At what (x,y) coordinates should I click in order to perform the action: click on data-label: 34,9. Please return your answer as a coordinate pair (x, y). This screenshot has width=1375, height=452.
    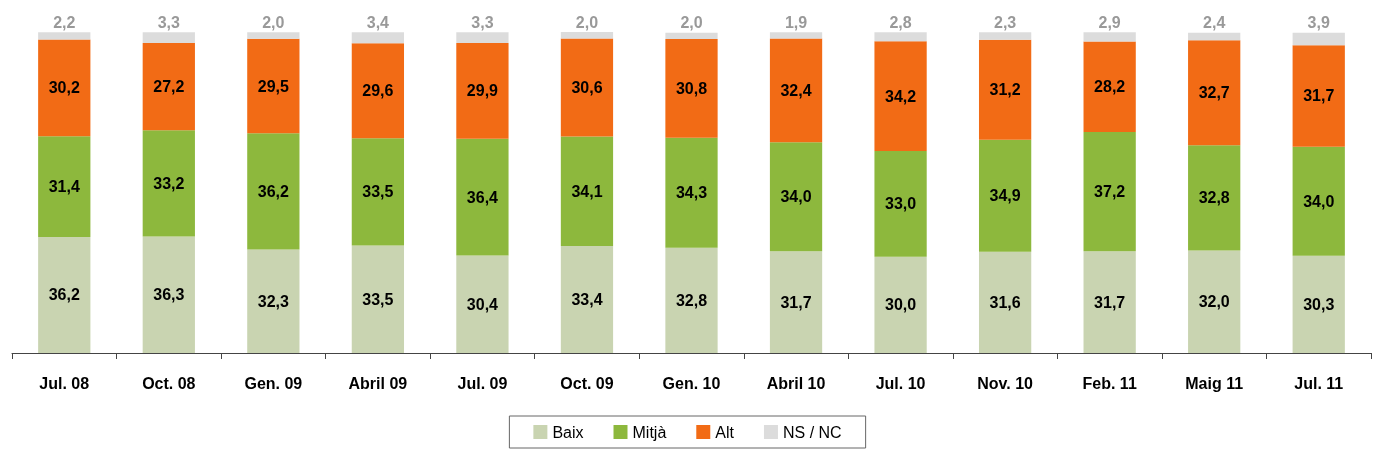
    Looking at the image, I should click on (1005, 196).